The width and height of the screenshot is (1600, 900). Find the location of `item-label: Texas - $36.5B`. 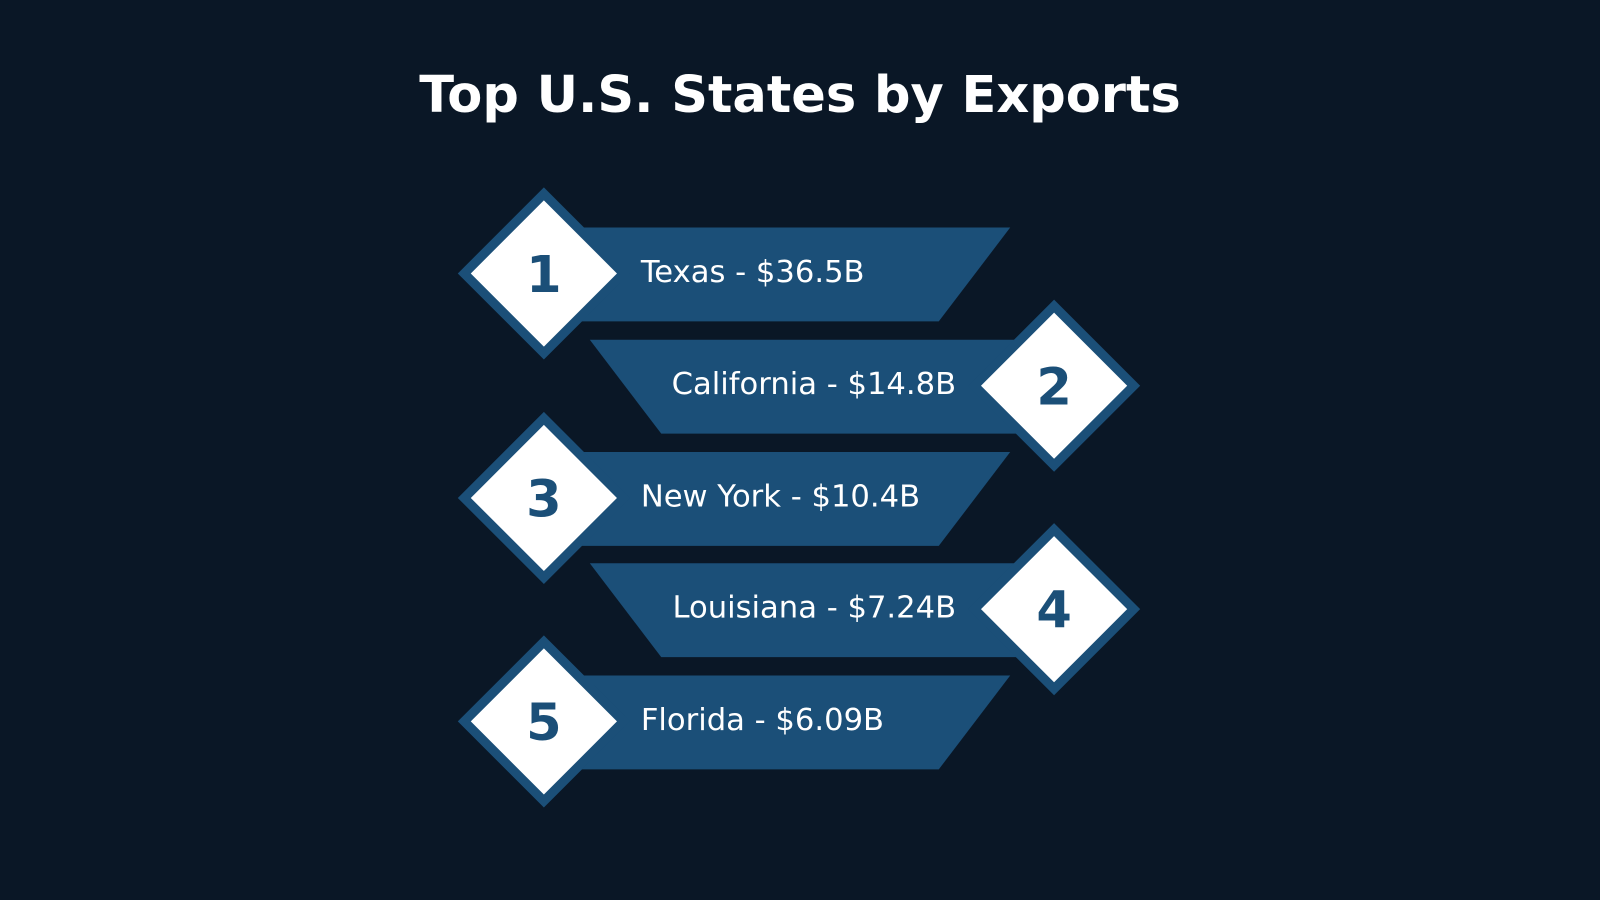

item-label: Texas - $36.5B is located at coordinates (752, 272).